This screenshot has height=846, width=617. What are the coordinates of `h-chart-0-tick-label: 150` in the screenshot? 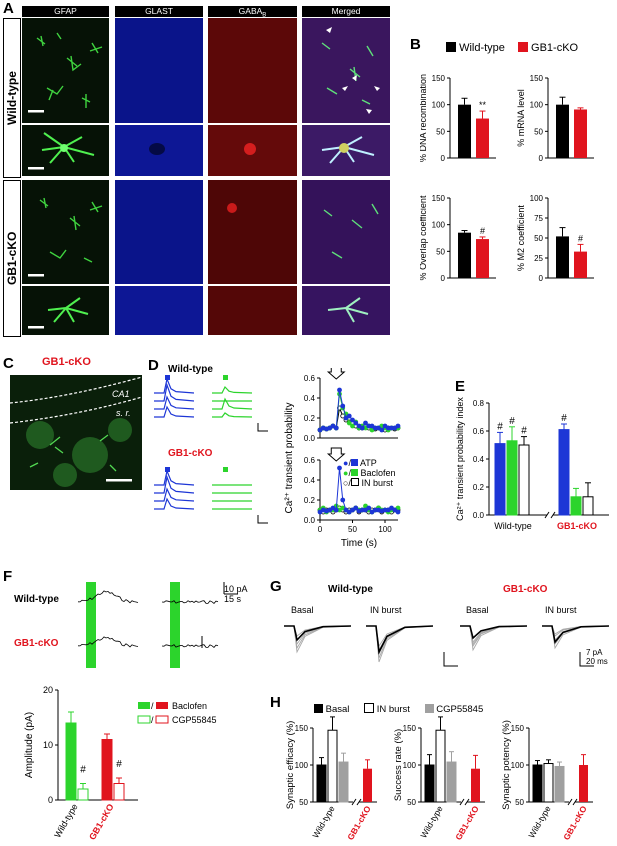 It's located at (302, 728).